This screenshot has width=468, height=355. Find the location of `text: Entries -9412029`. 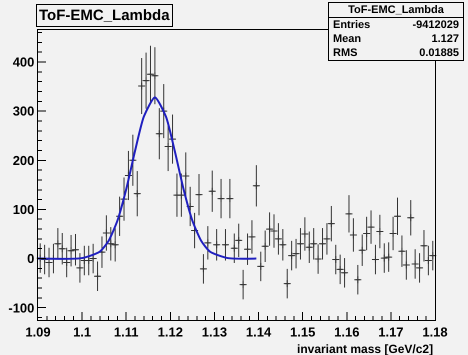

text: Entries -9412029 is located at coordinates (396, 25).